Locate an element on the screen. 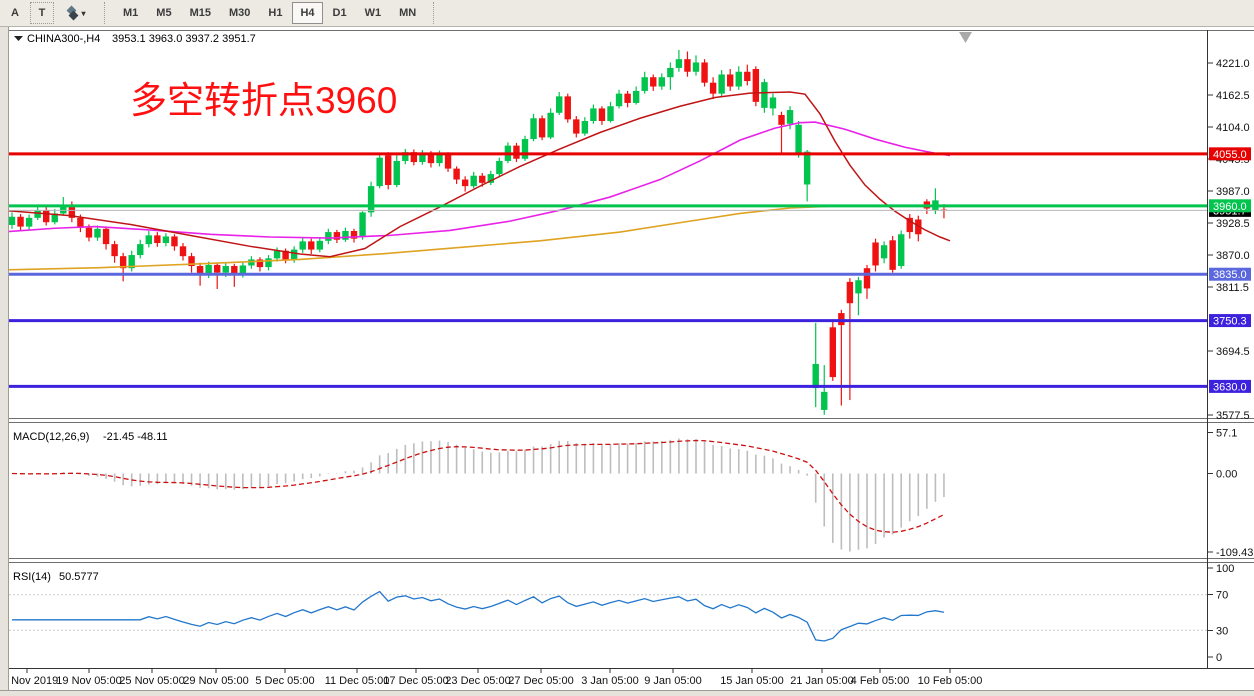 The width and height of the screenshot is (1254, 696). level-price-badge: 3960.0 is located at coordinates (1230, 207).